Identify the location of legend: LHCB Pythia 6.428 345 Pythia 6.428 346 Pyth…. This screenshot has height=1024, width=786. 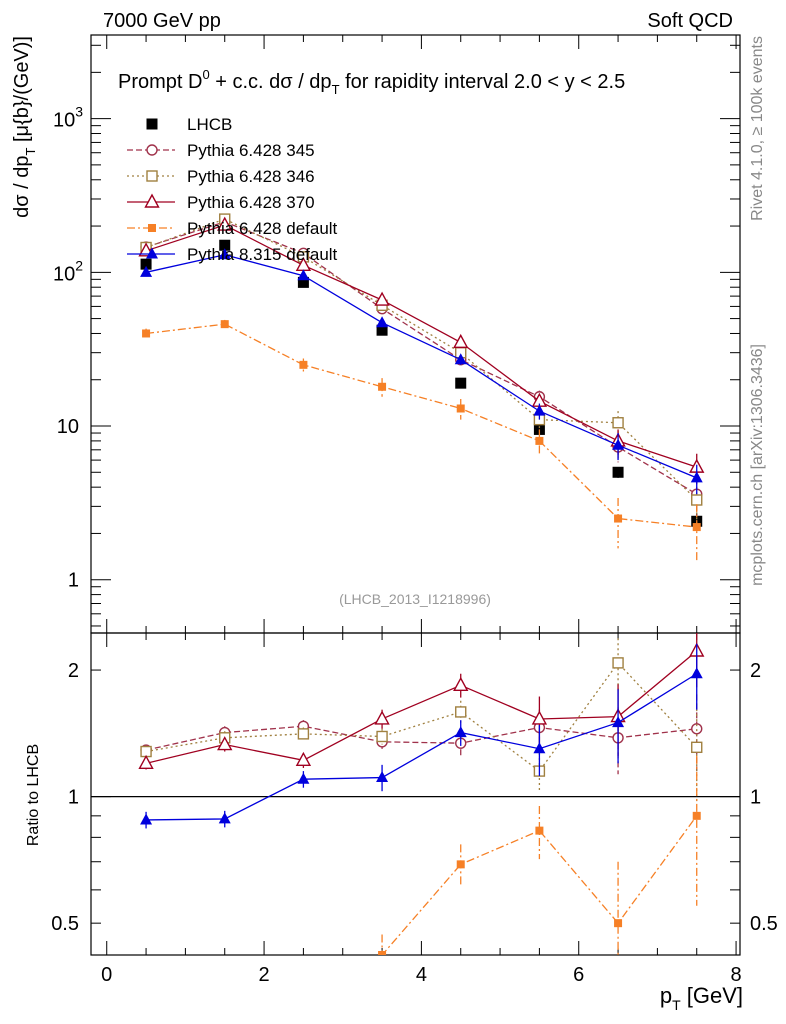
(232, 189).